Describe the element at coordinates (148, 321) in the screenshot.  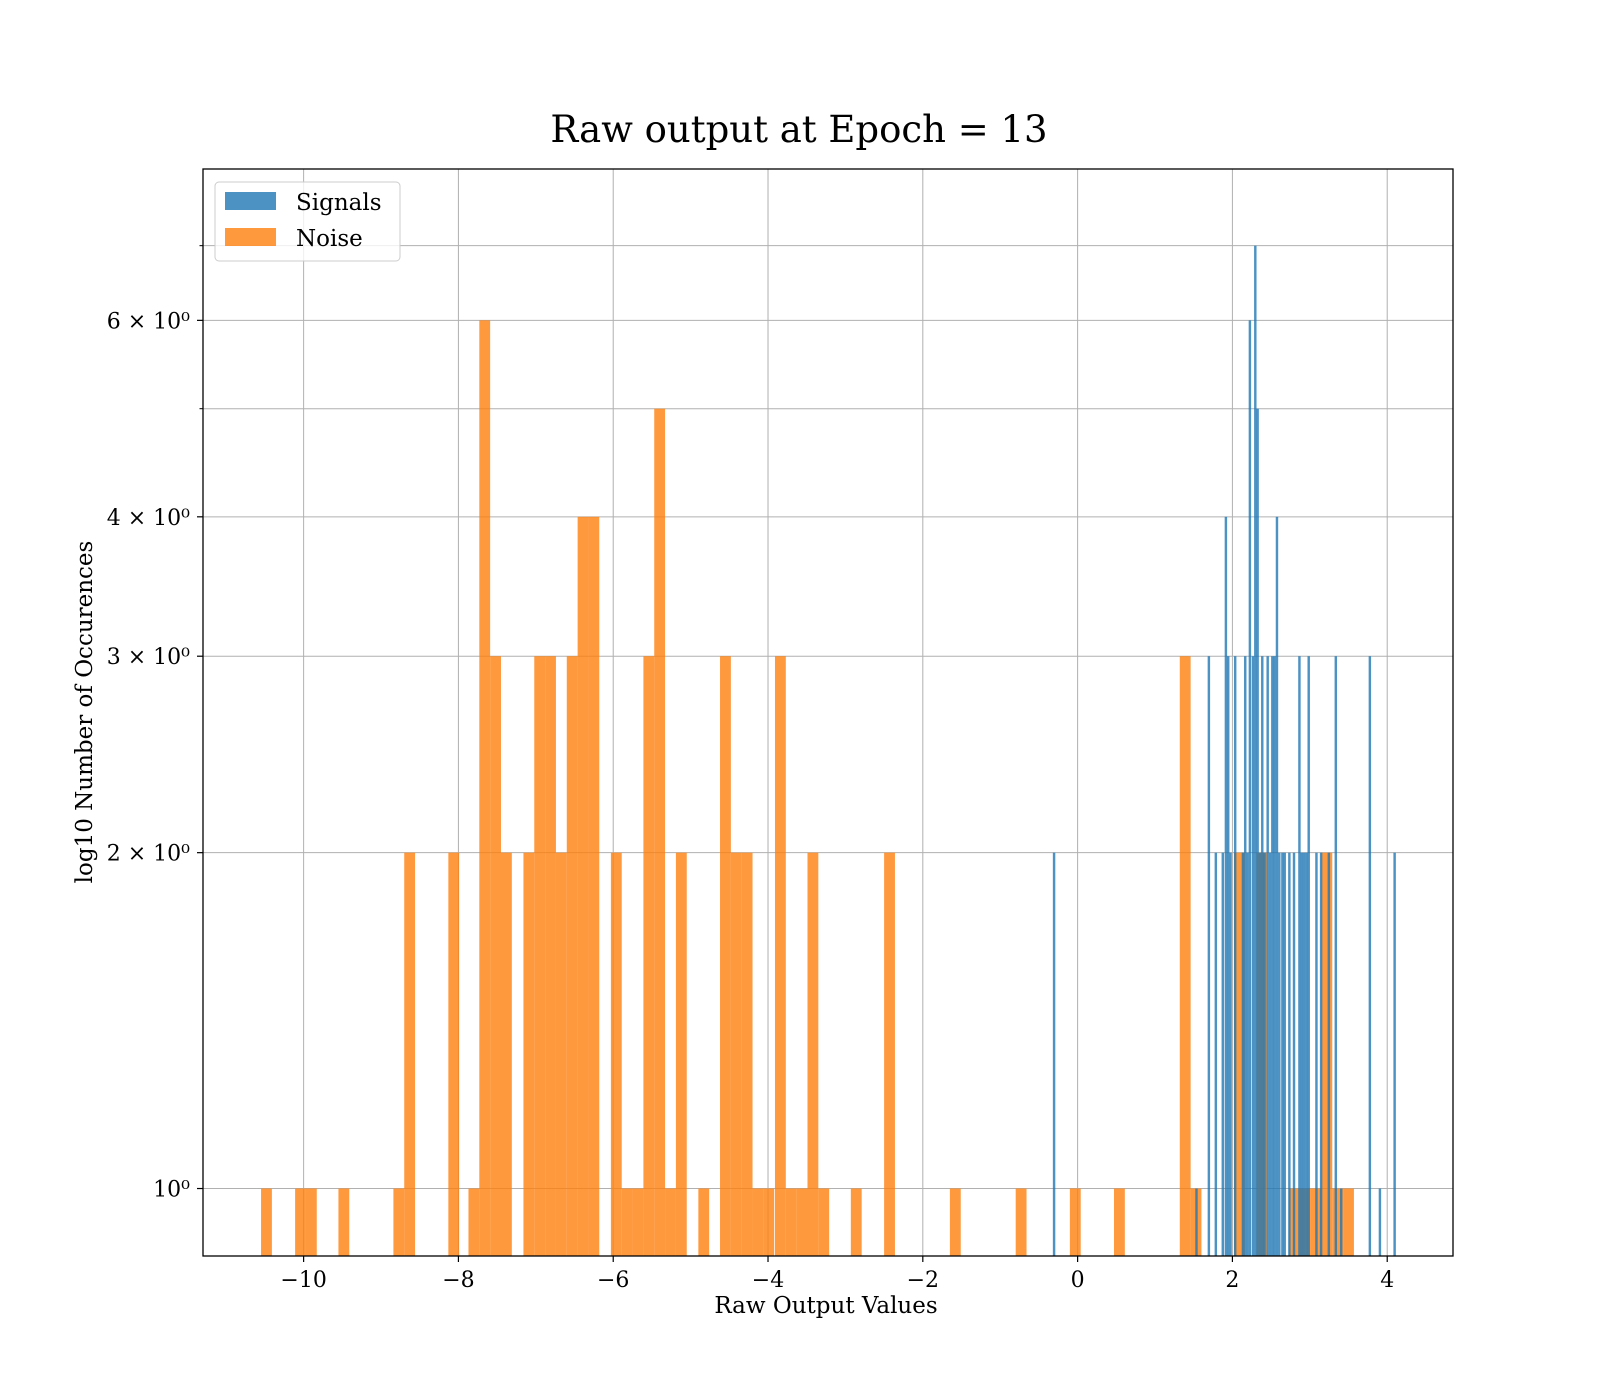
I see `y-tick-label: 6 × 10⁰` at that location.